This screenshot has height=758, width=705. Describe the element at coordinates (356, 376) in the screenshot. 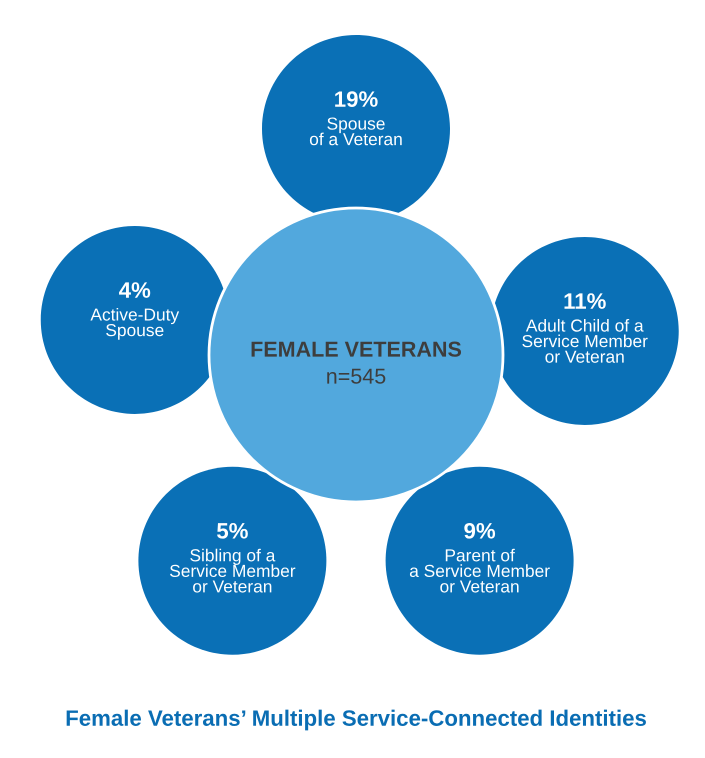

I see `text: n=545` at that location.